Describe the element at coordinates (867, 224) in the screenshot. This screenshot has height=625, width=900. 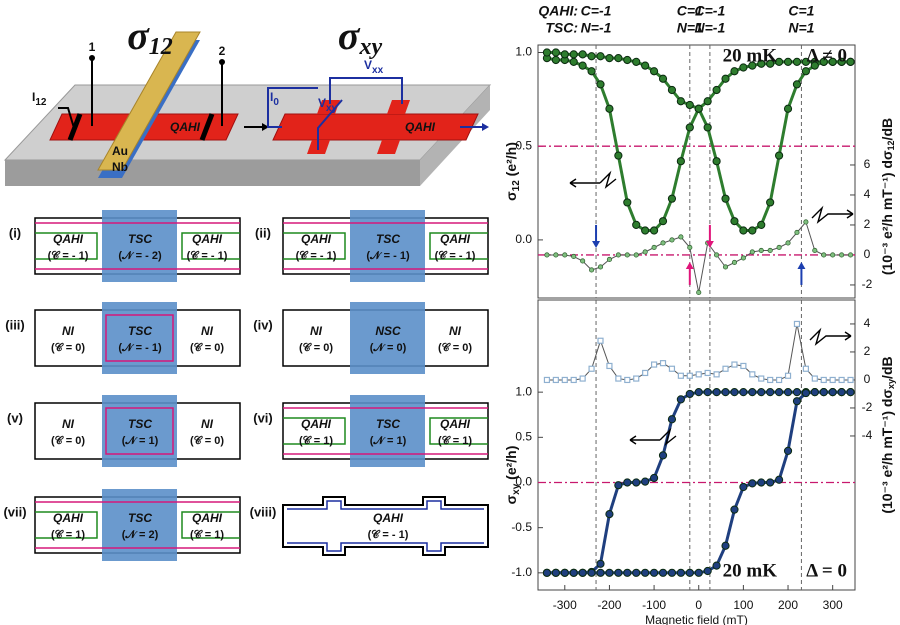
I see `y2-tick-label: 2` at that location.